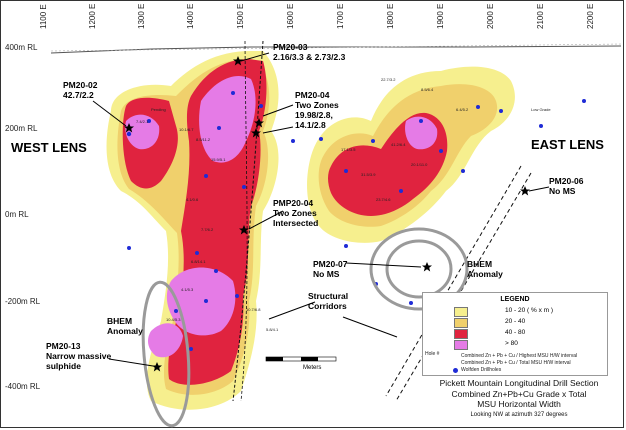 This screenshot has height=430, width=626. Describe the element at coordinates (192, 199) in the screenshot. I see `svg-text: 4.1/0.6` at that location.